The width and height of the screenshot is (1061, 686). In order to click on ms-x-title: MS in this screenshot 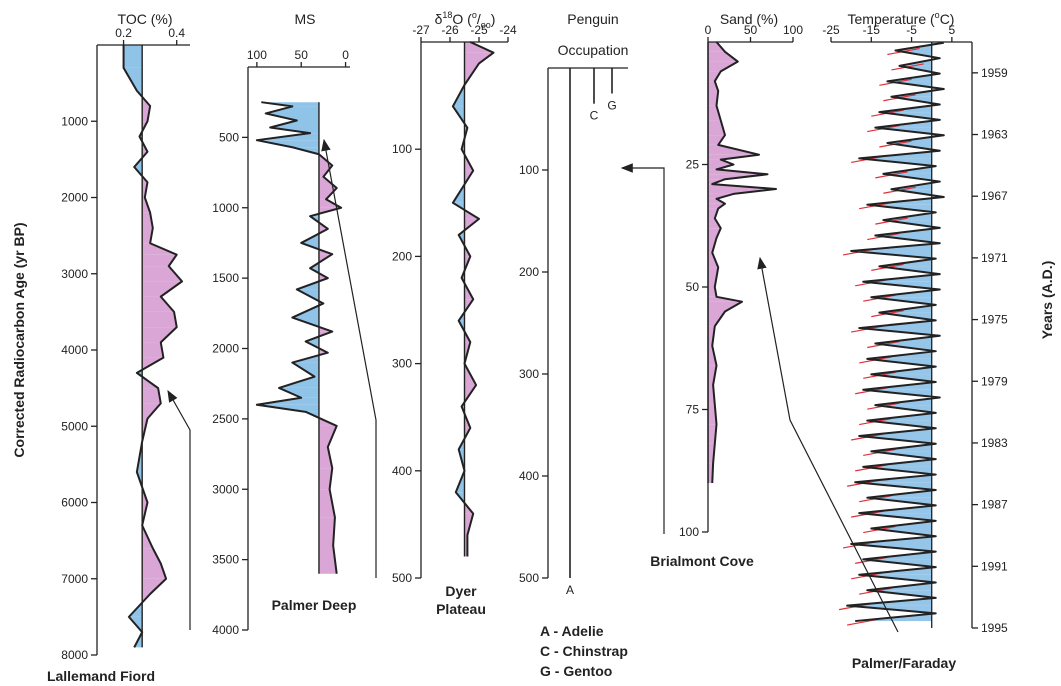, I will do `click(305, 19)`.